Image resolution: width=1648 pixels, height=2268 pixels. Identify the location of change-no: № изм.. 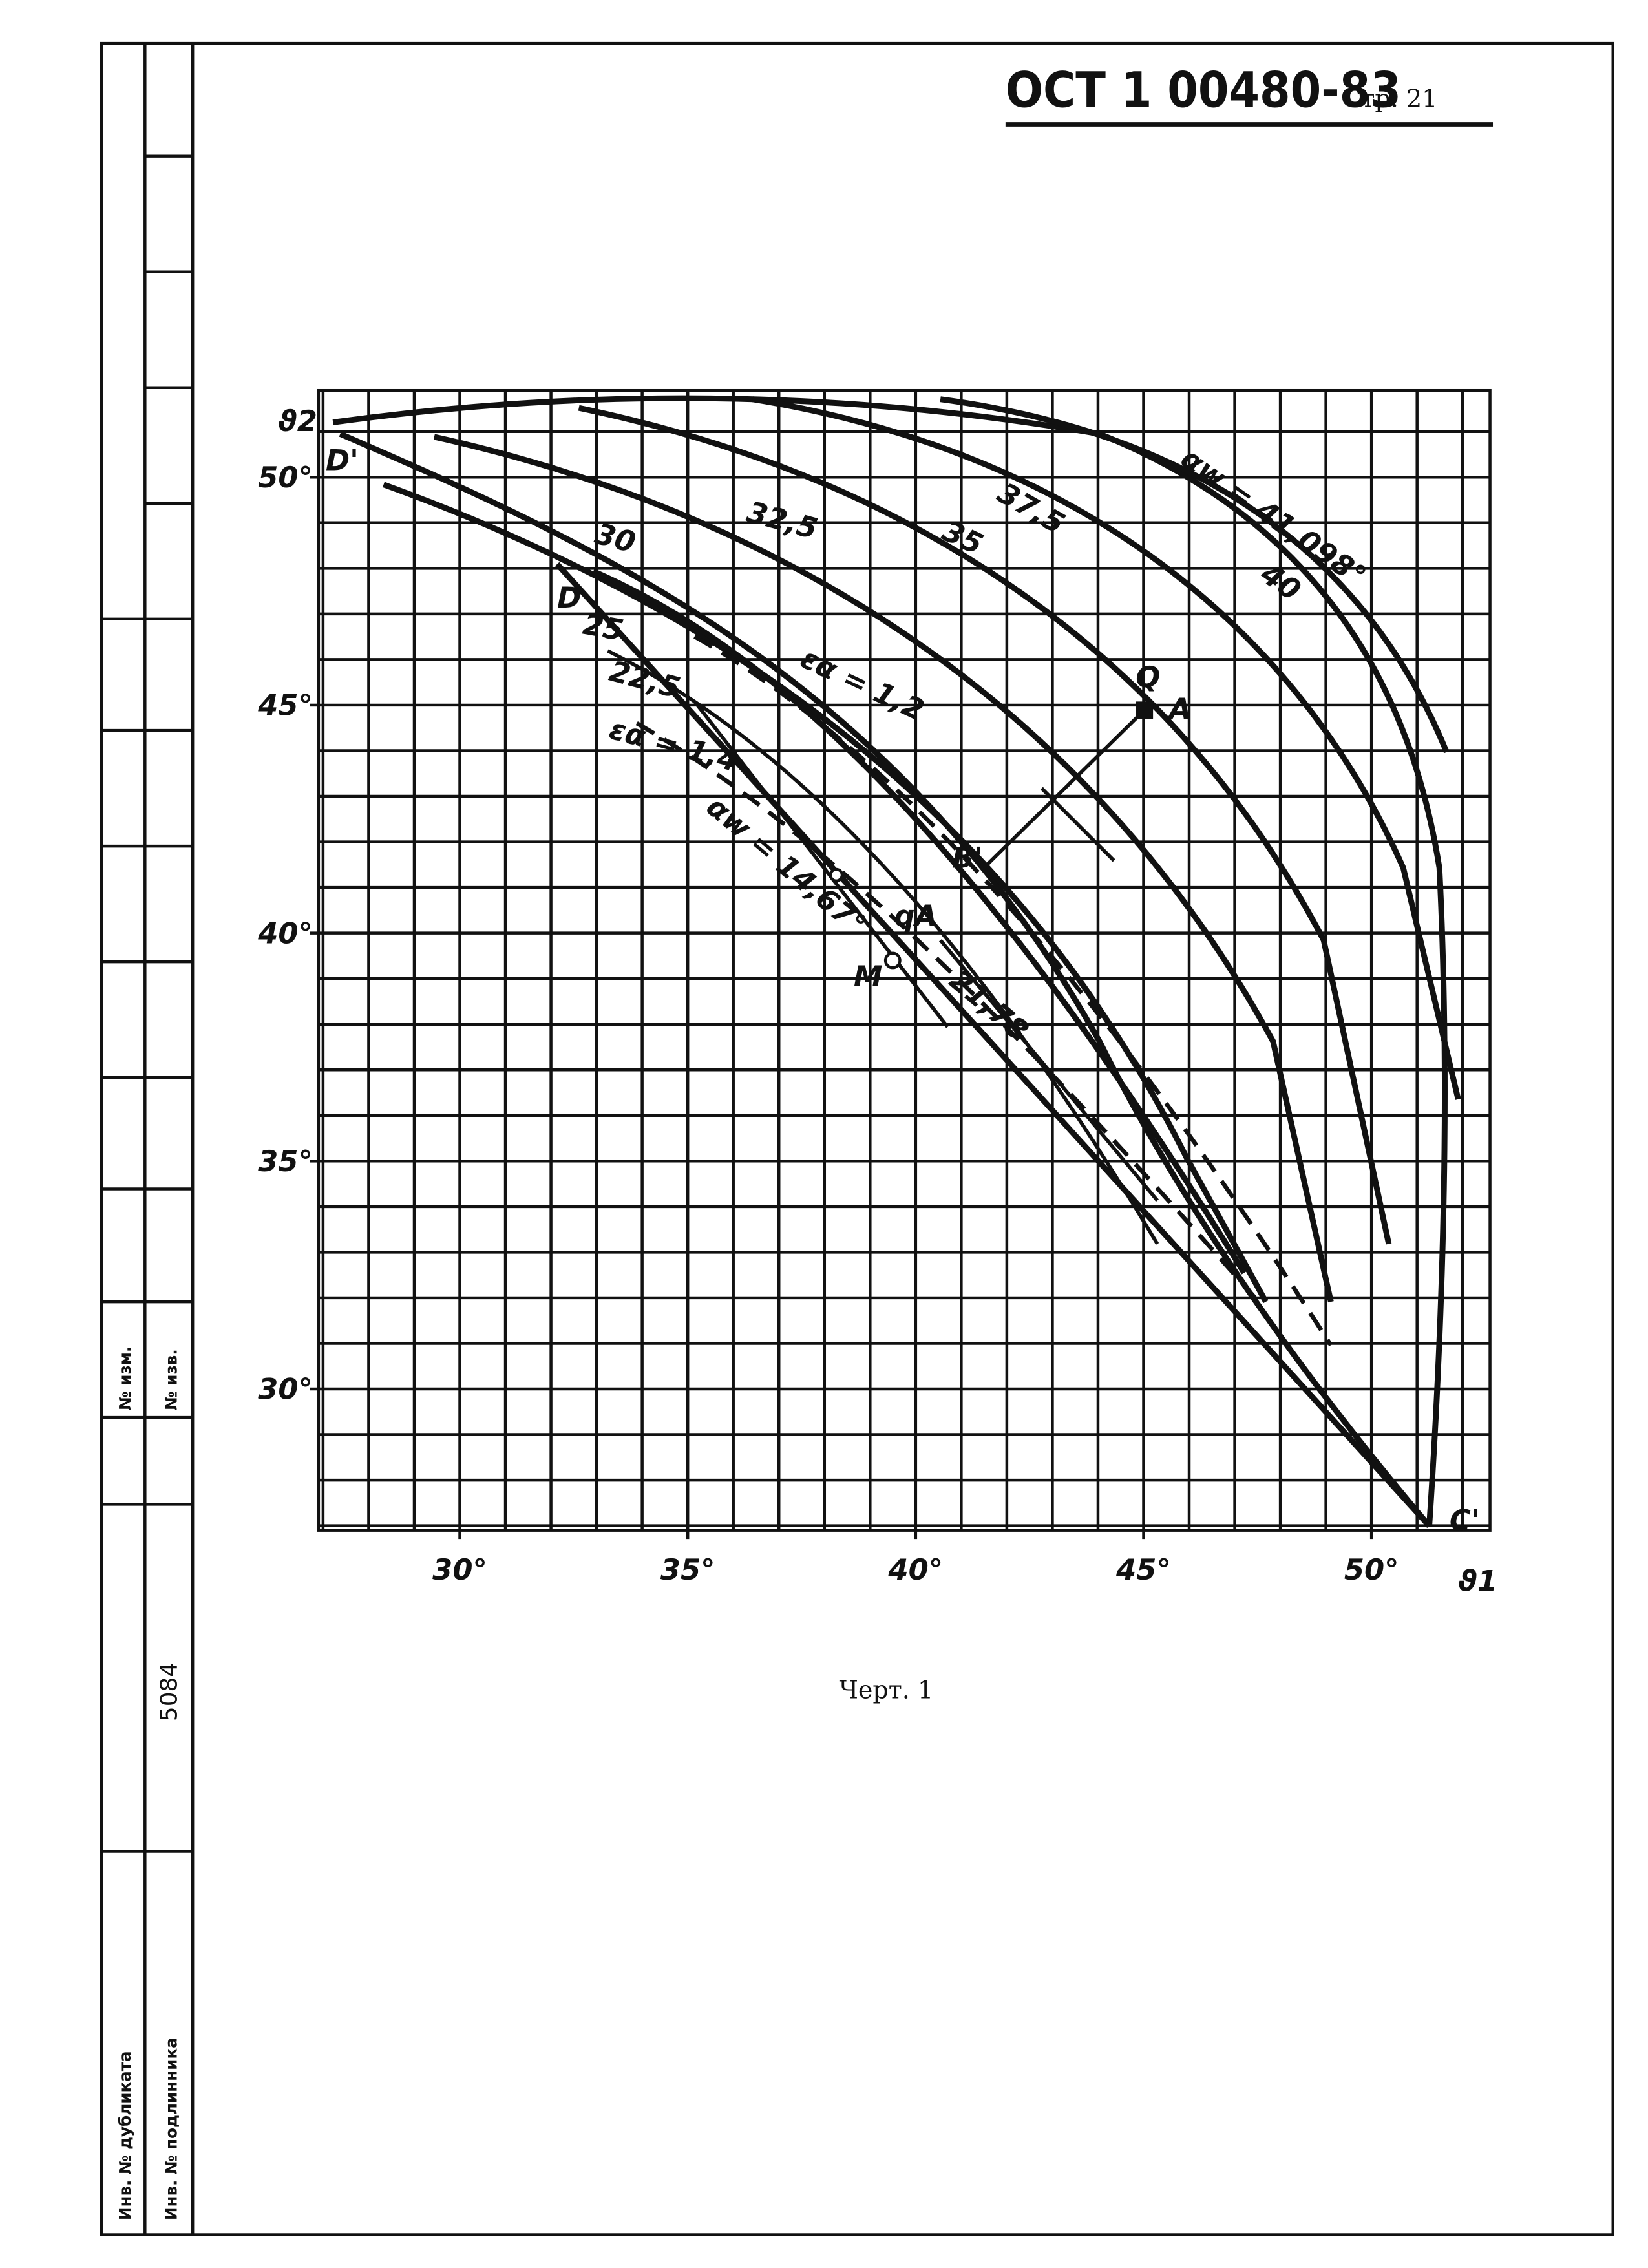
(125, 1378).